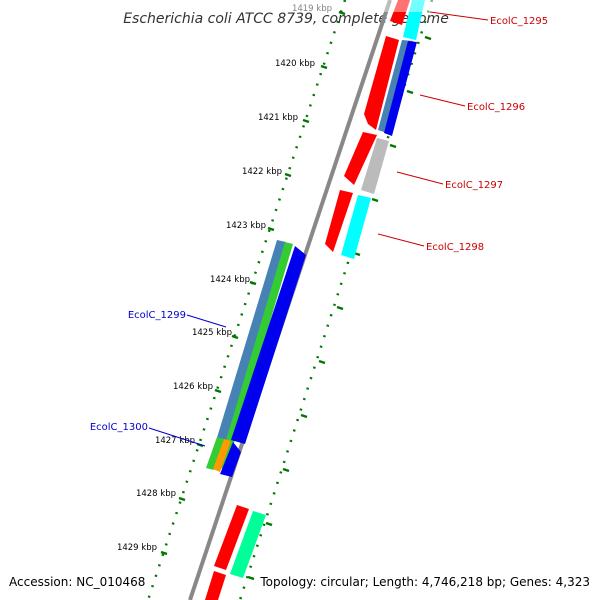  I want to click on tick-label: 1425 kbp, so click(212, 333).